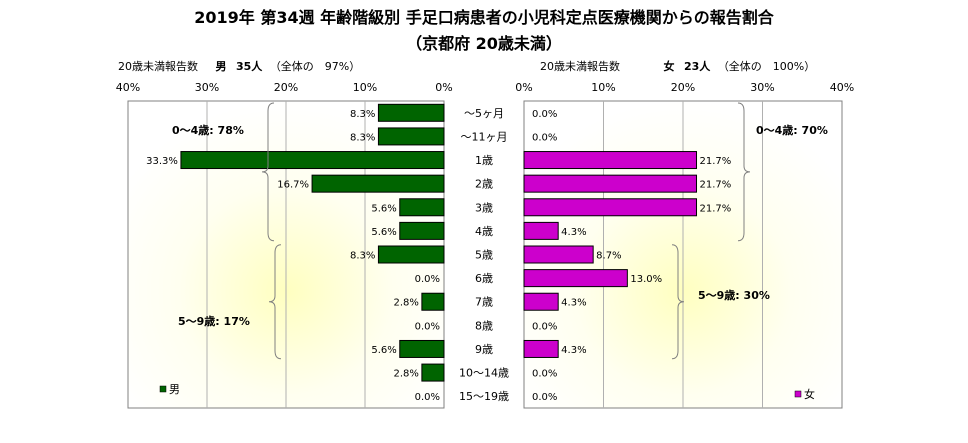 This screenshot has height=443, width=968. I want to click on male-0-4-annotation: 0～4歳: 78%, so click(208, 130).